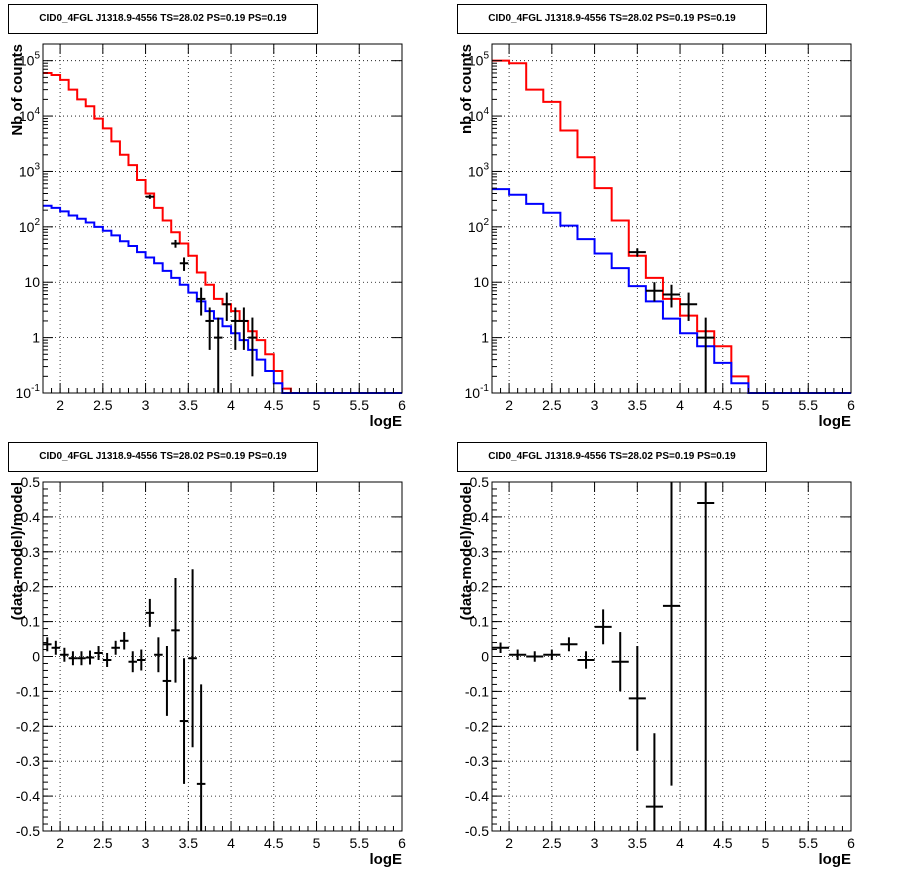  What do you see at coordinates (222, 232) in the screenshot?
I see `histogram-series` at bounding box center [222, 232].